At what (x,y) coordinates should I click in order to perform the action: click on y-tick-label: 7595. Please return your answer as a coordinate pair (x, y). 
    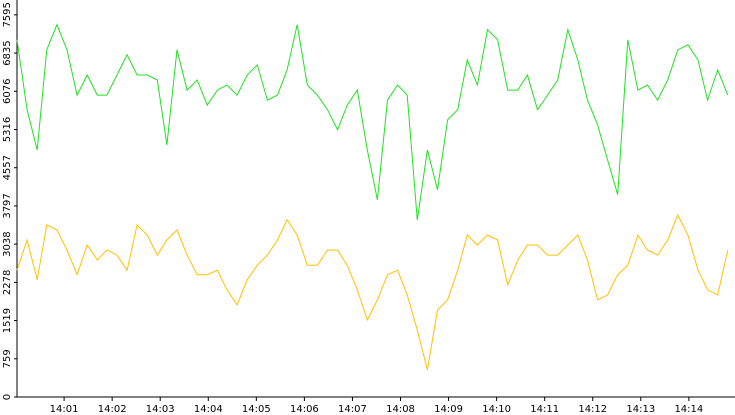
    Looking at the image, I should click on (7, 14).